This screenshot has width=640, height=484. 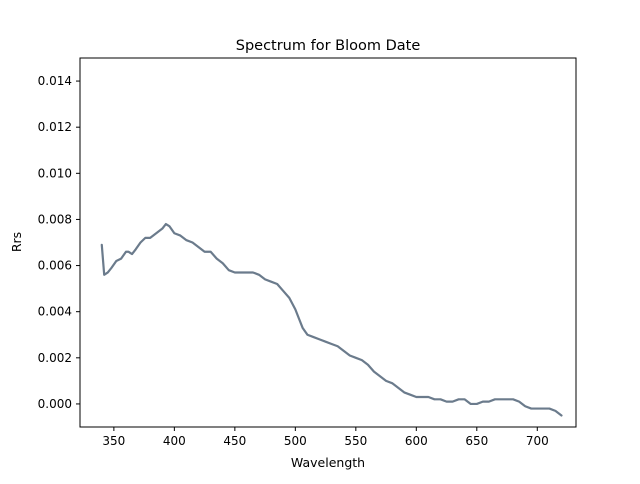 I want to click on x-tick-label: 350, so click(x=113, y=441).